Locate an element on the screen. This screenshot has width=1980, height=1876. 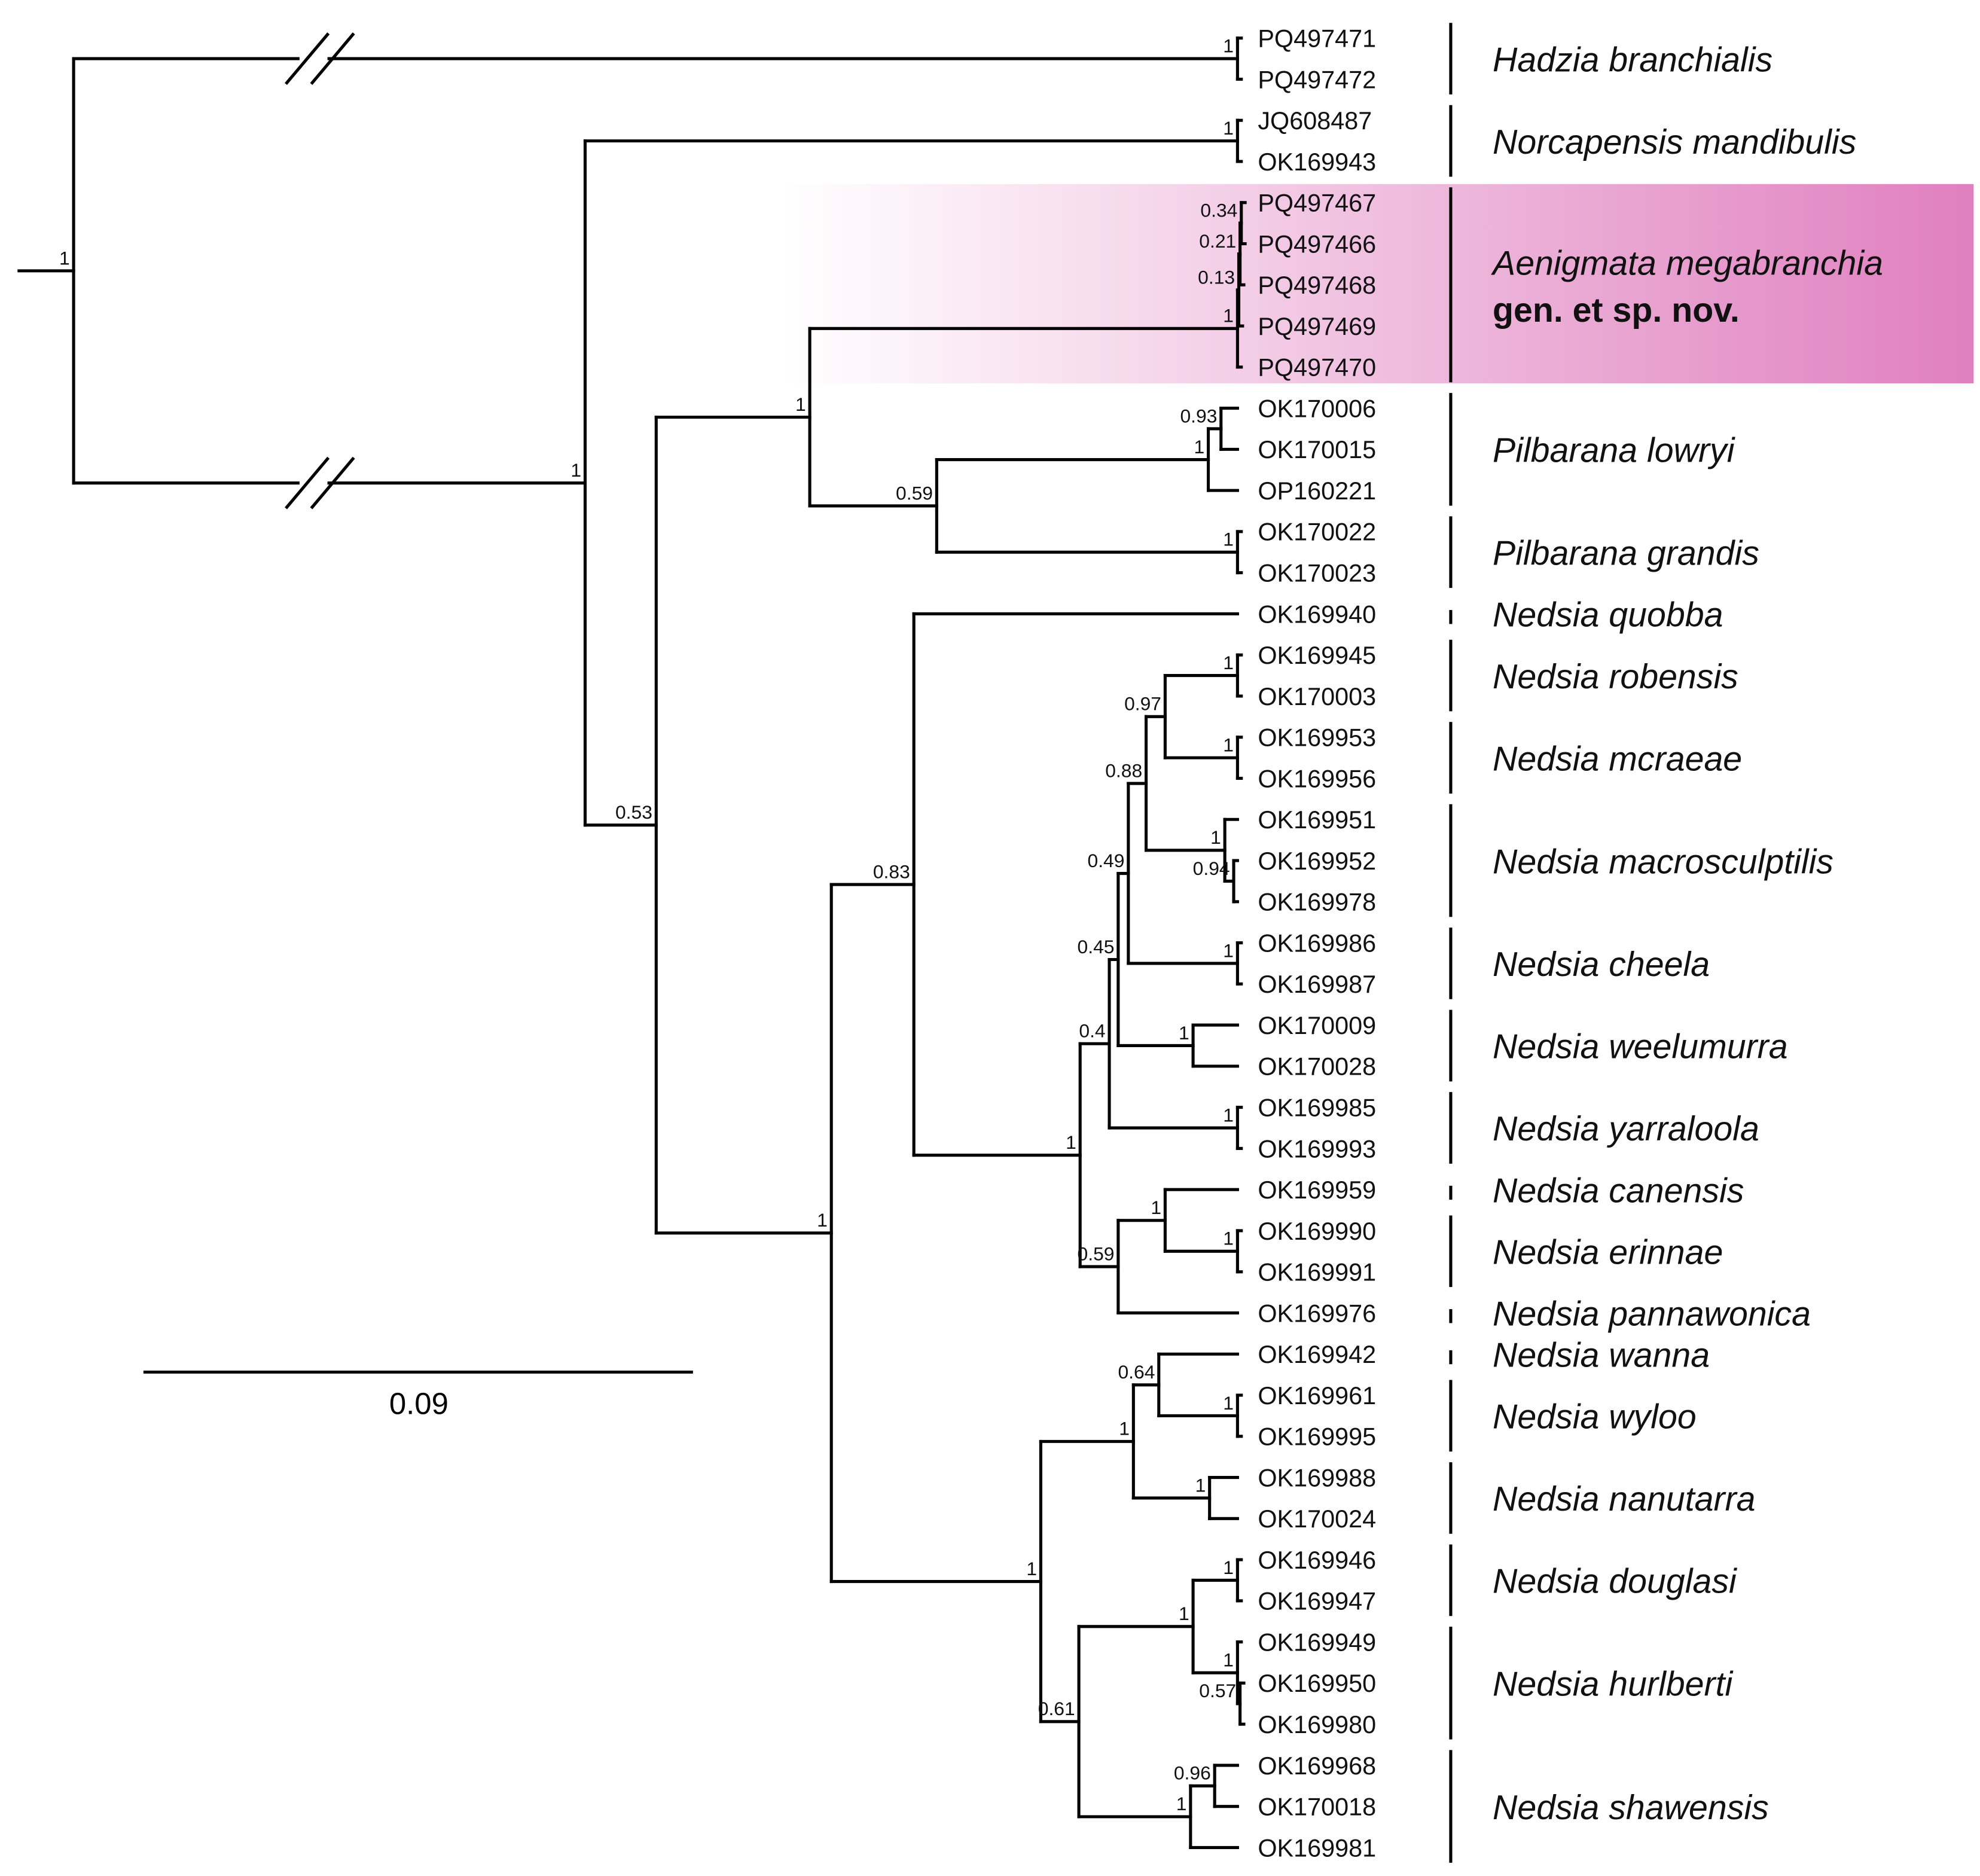
leaf-label: OK169978 is located at coordinates (1317, 903).